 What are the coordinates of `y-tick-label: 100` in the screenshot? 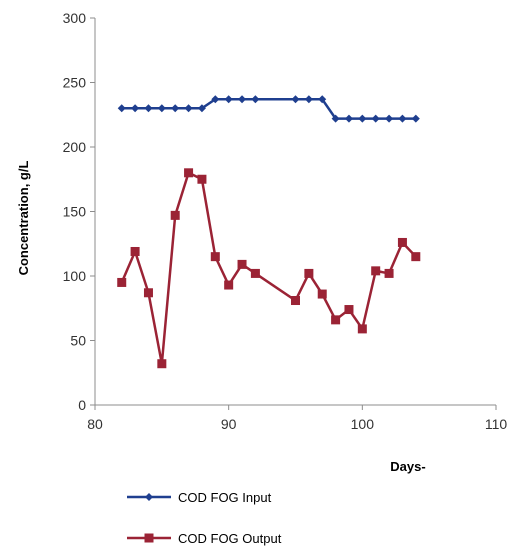 It's located at (75, 276).